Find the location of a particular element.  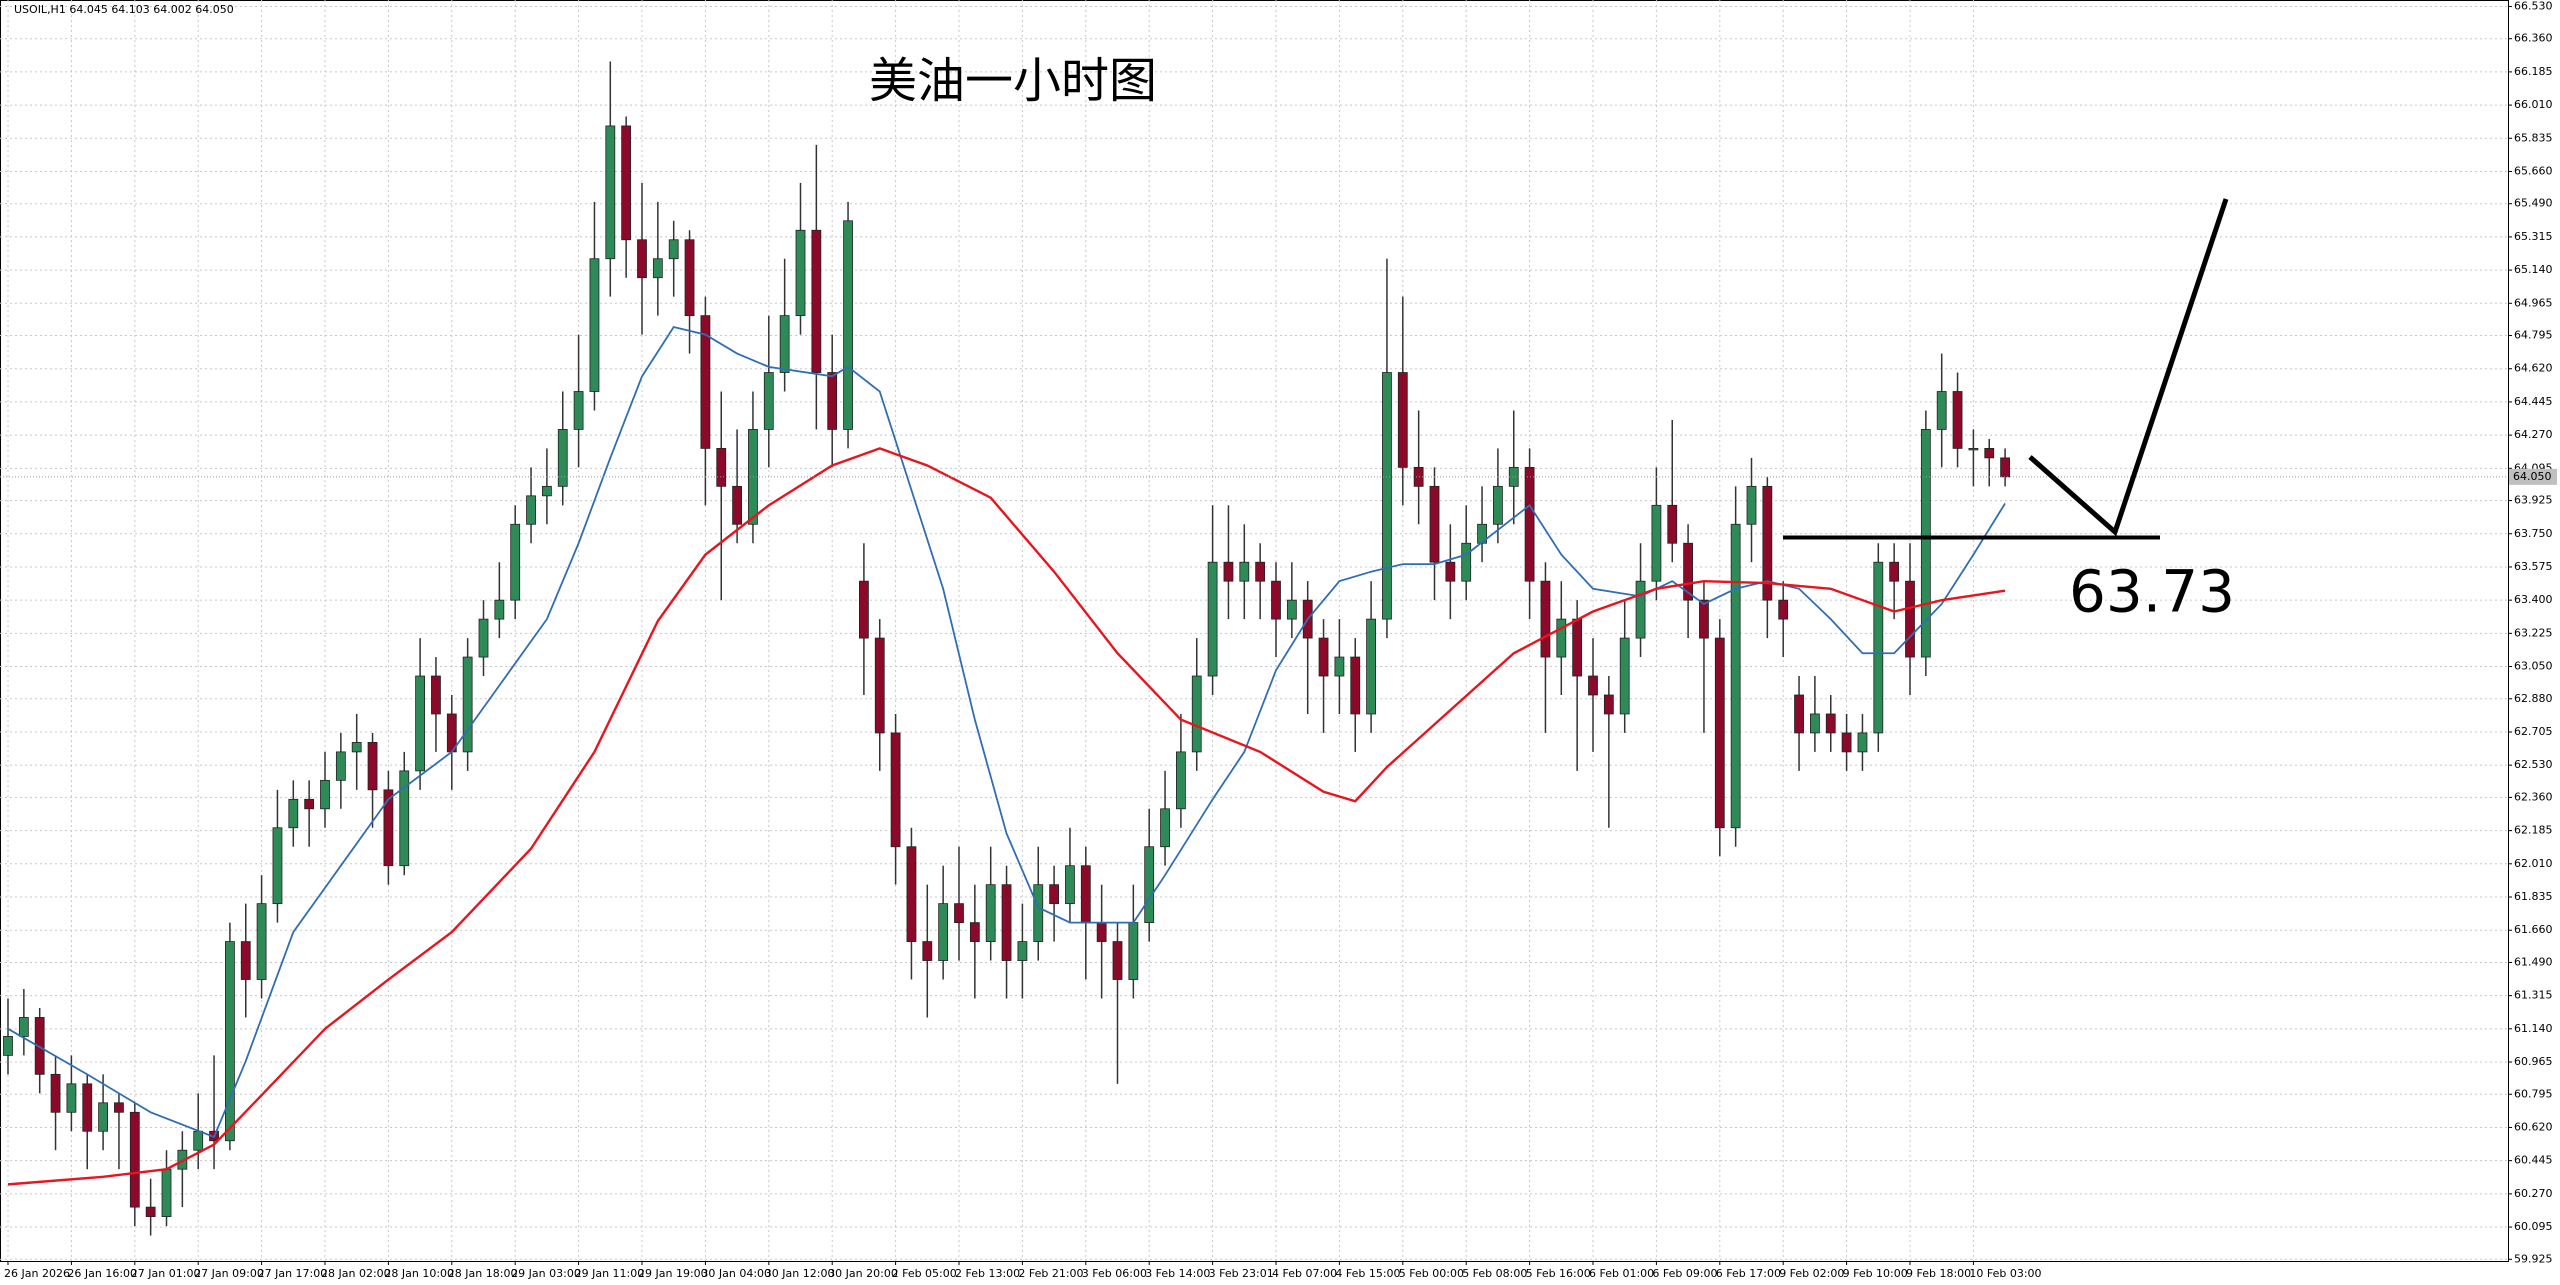

y-tick-label: 61.660 is located at coordinates (2533, 929).